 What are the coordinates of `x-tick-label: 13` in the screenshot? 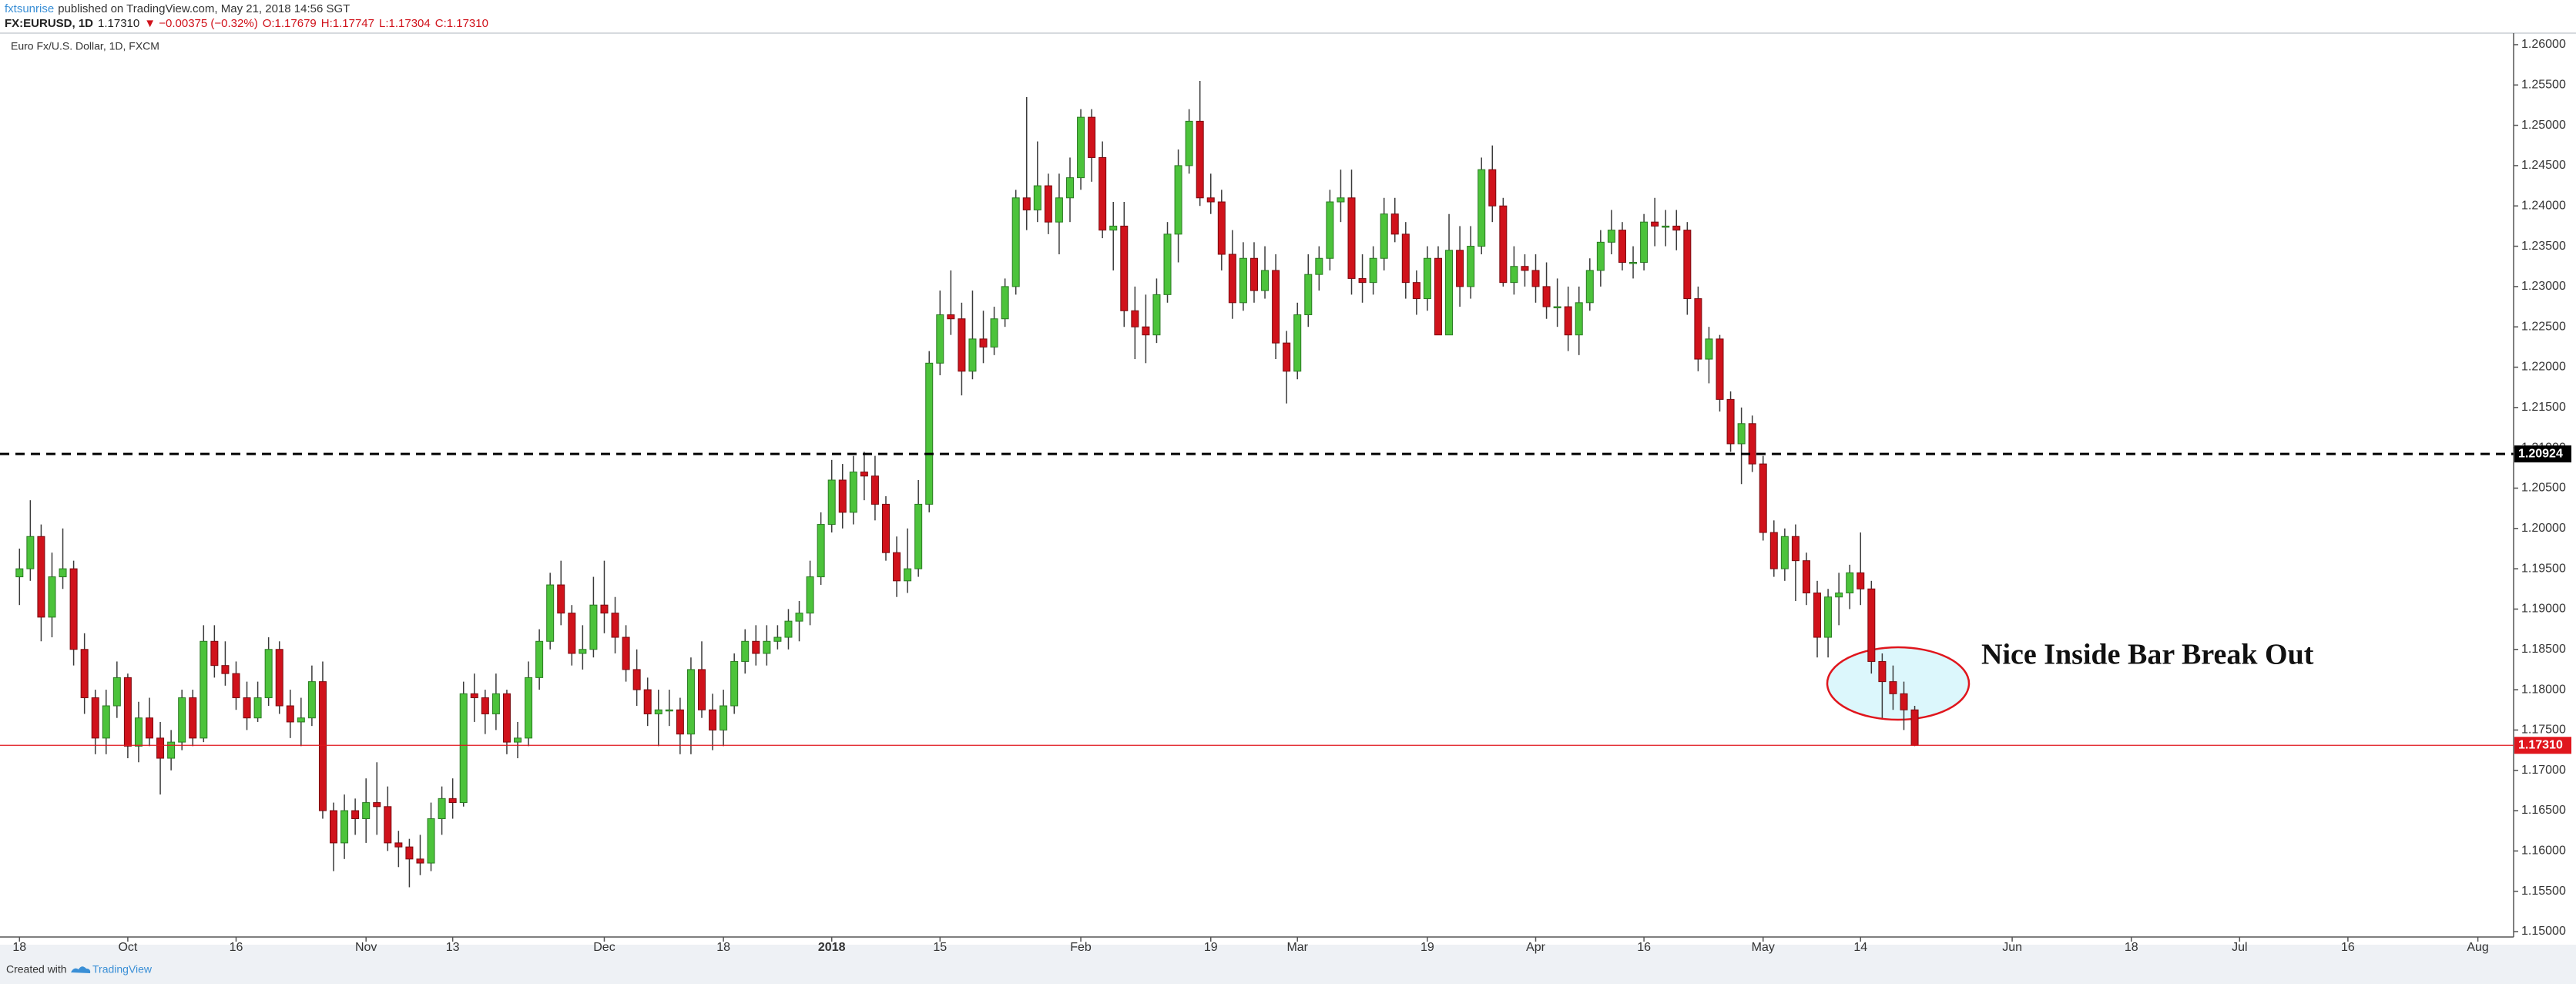 It's located at (453, 948).